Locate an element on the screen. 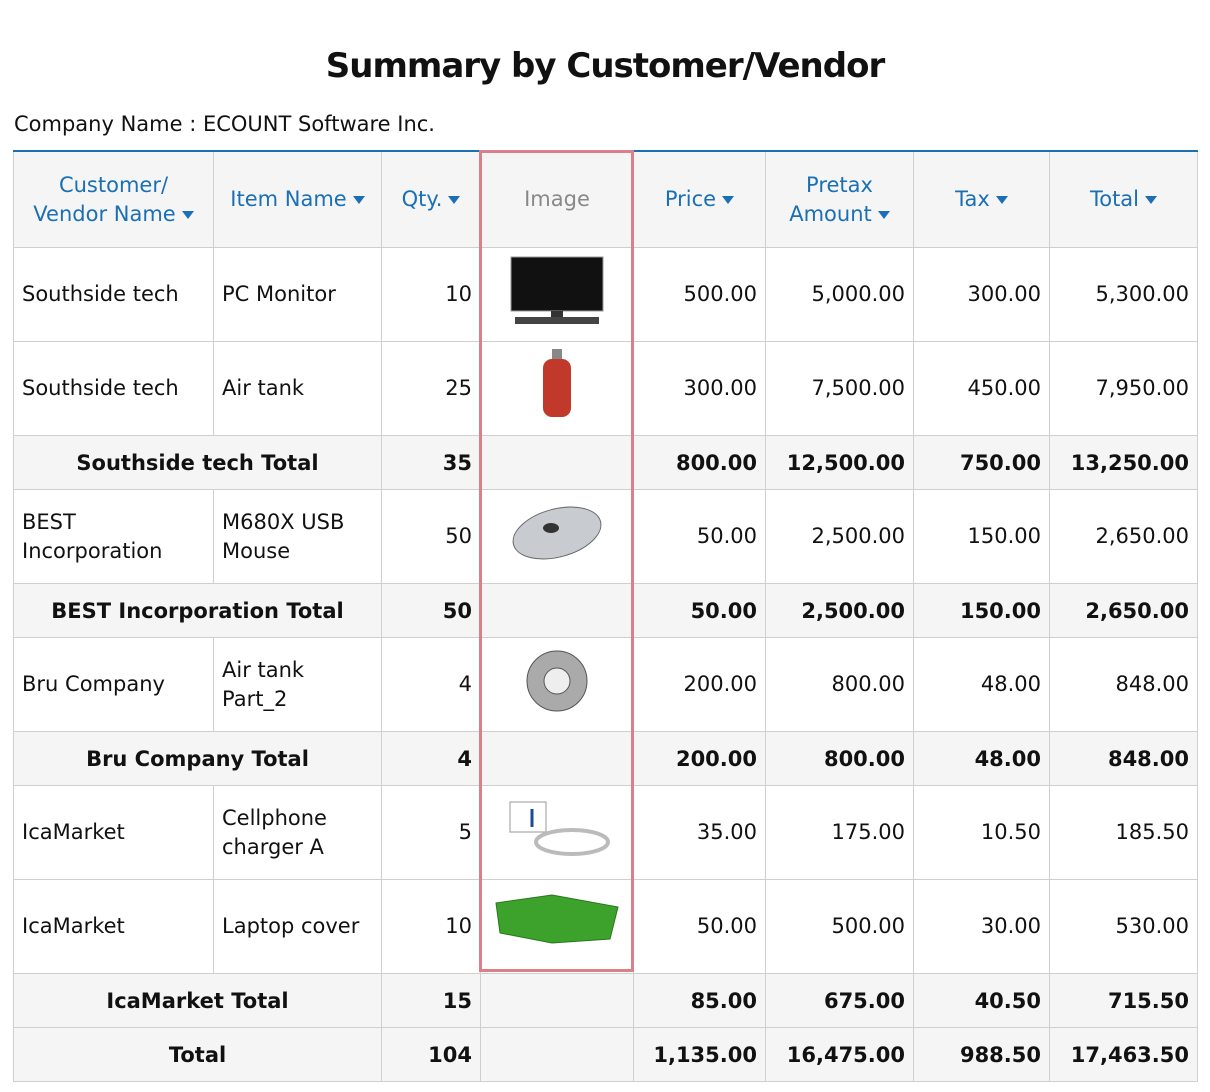 This screenshot has height=1092, width=1210. subtotal-value: 48.00 is located at coordinates (981, 758).